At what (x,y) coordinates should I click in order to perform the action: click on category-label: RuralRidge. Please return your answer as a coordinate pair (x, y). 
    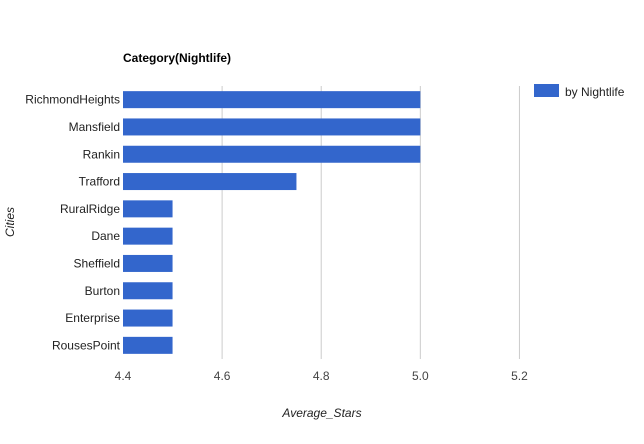
    Looking at the image, I should click on (90, 209).